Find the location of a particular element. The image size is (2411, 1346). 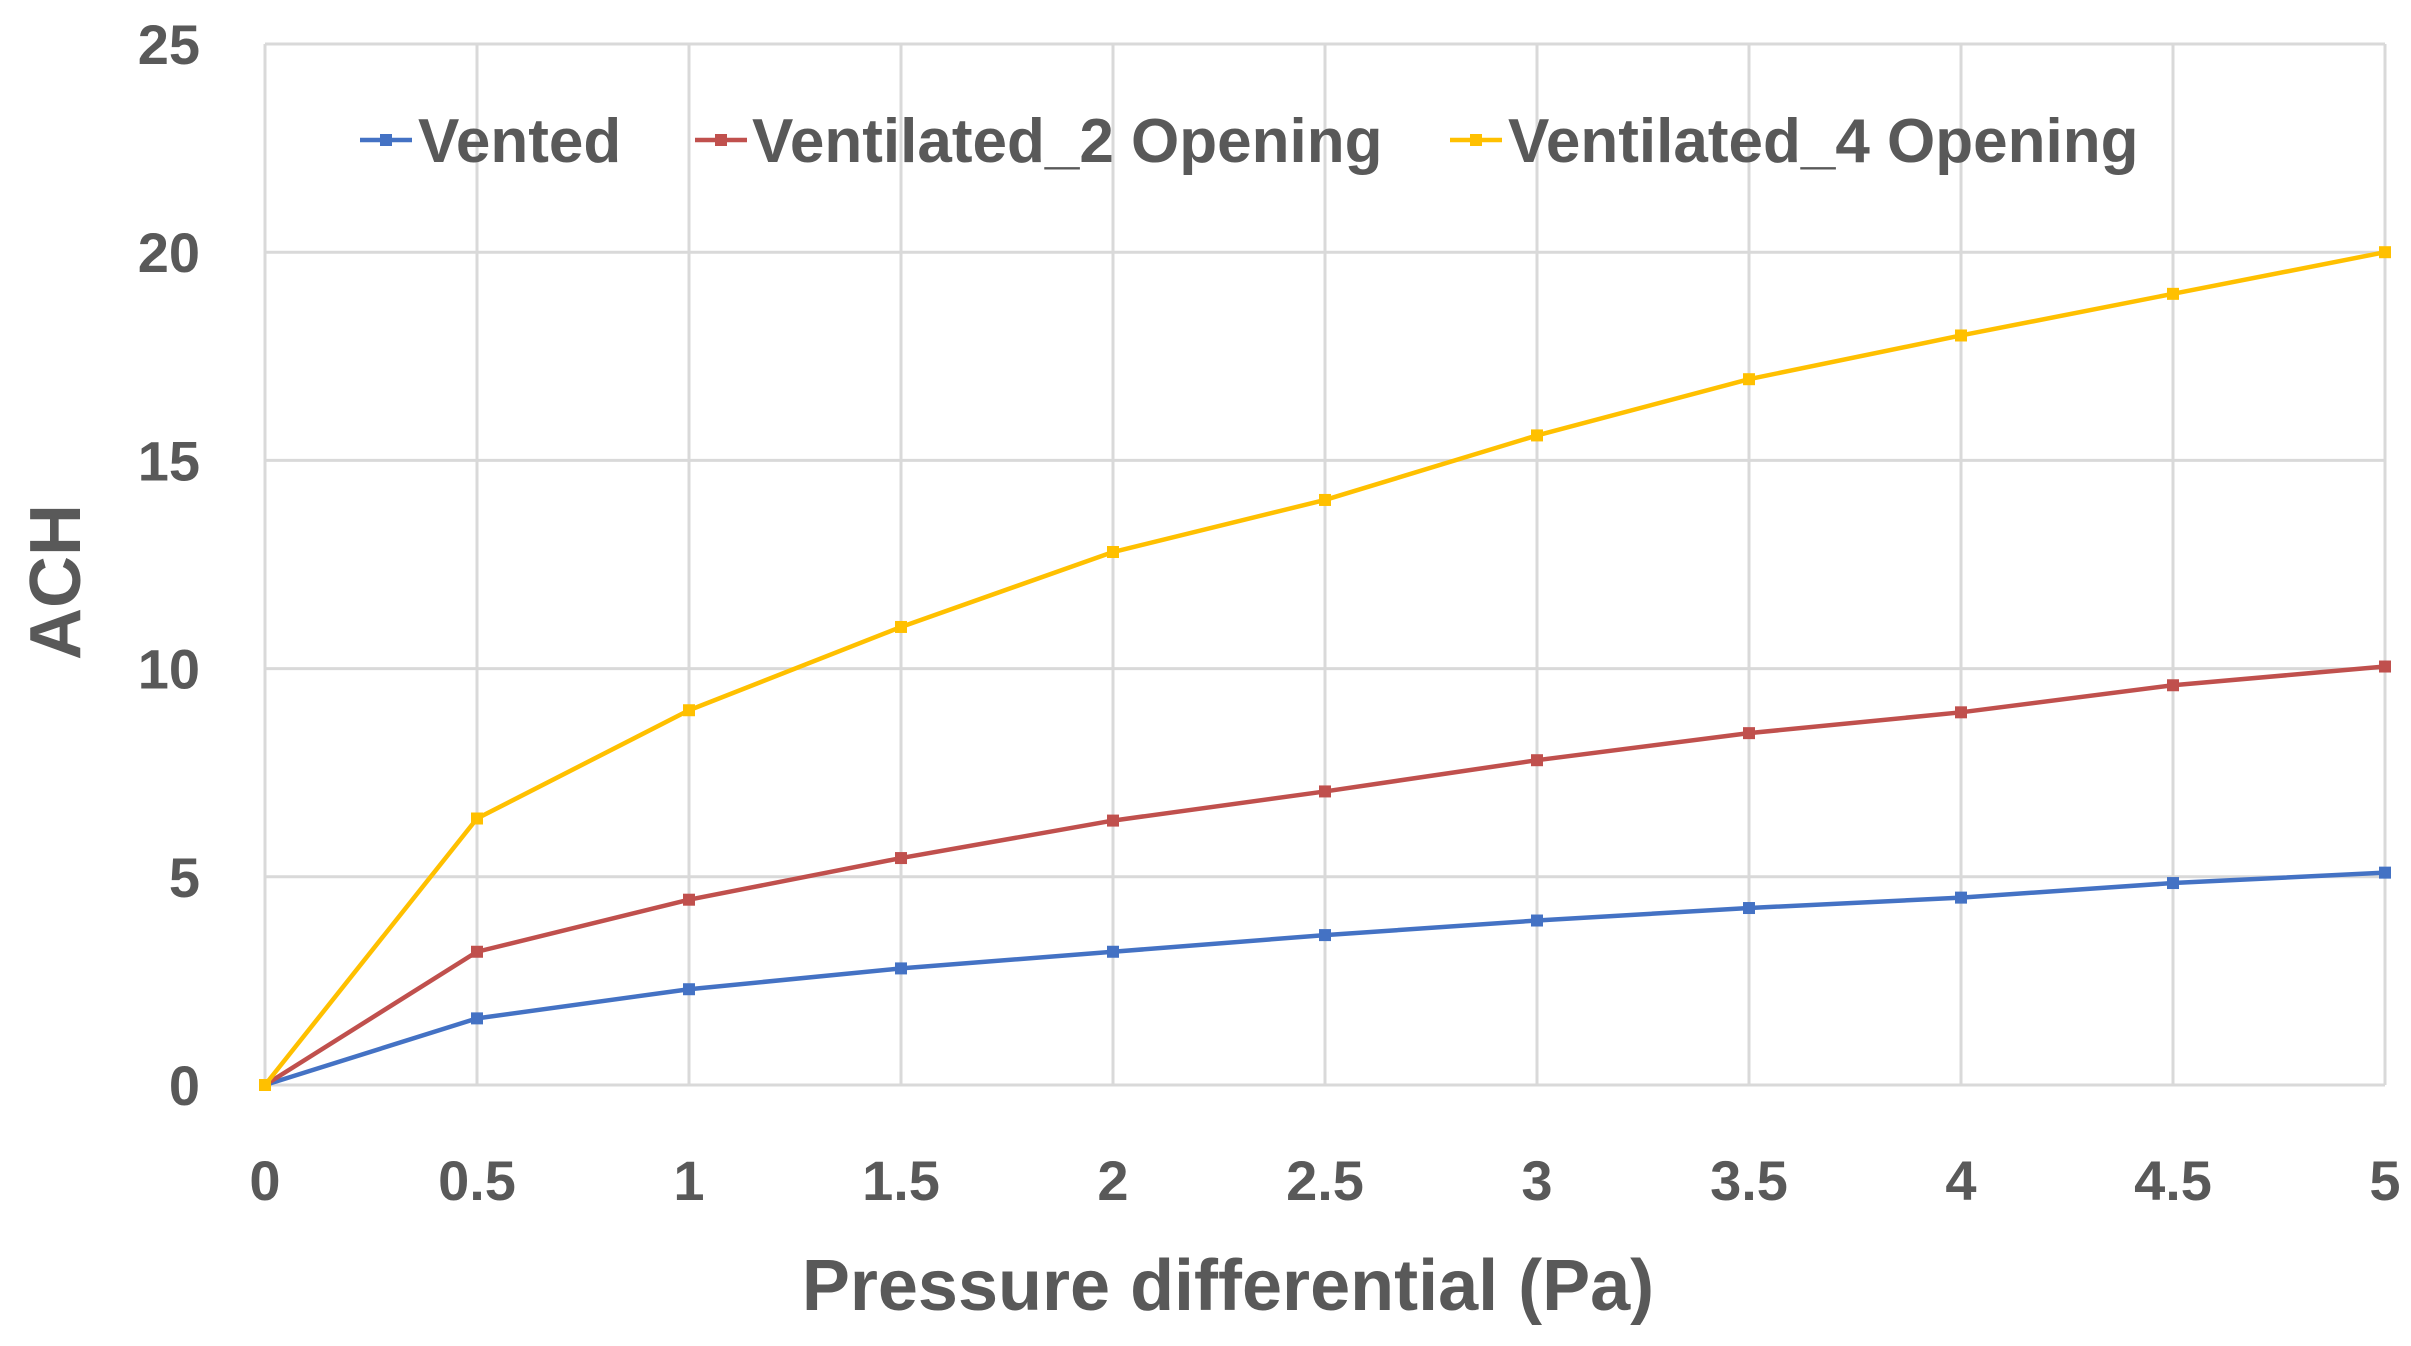

y-tick-label: 25 is located at coordinates (169, 44).